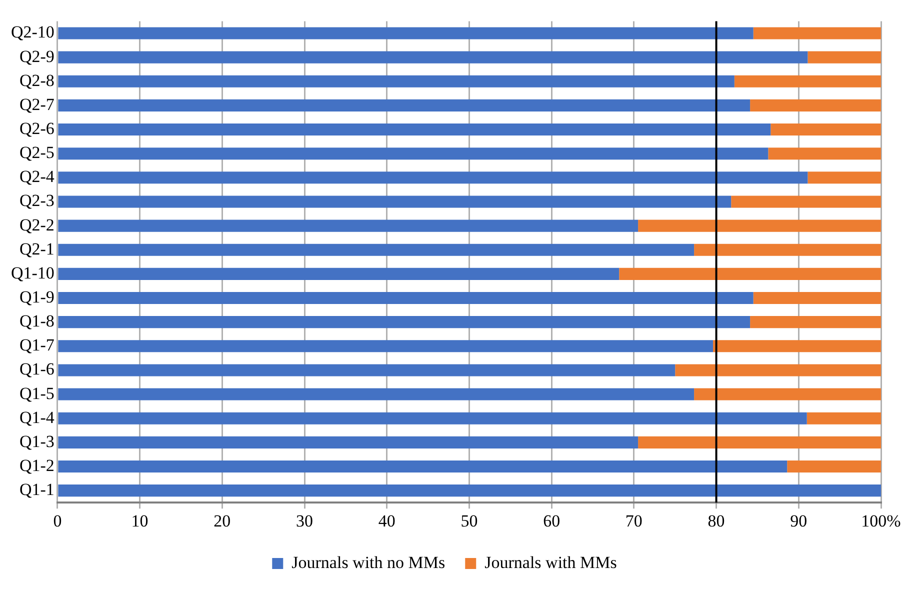 Image resolution: width=919 pixels, height=590 pixels. What do you see at coordinates (37, 345) in the screenshot?
I see `y-tick-label: Q1-7` at bounding box center [37, 345].